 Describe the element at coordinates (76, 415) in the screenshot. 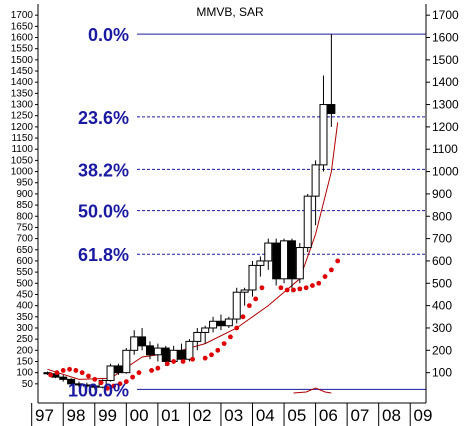

I see `x-tick-label: 98` at that location.